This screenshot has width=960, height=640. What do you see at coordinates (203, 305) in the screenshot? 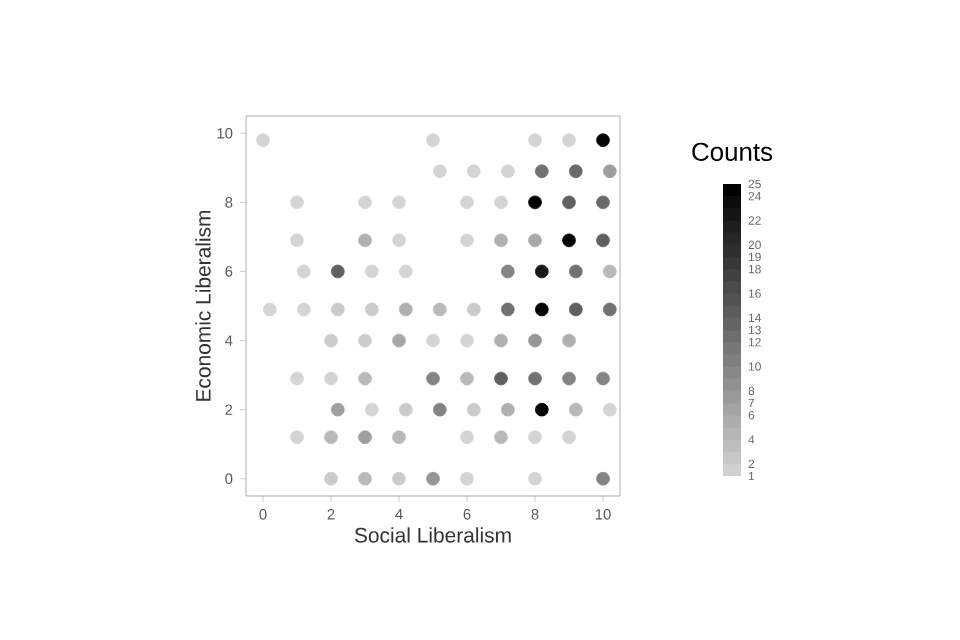
I see `y-axis-title: Economic Liberalism` at bounding box center [203, 305].